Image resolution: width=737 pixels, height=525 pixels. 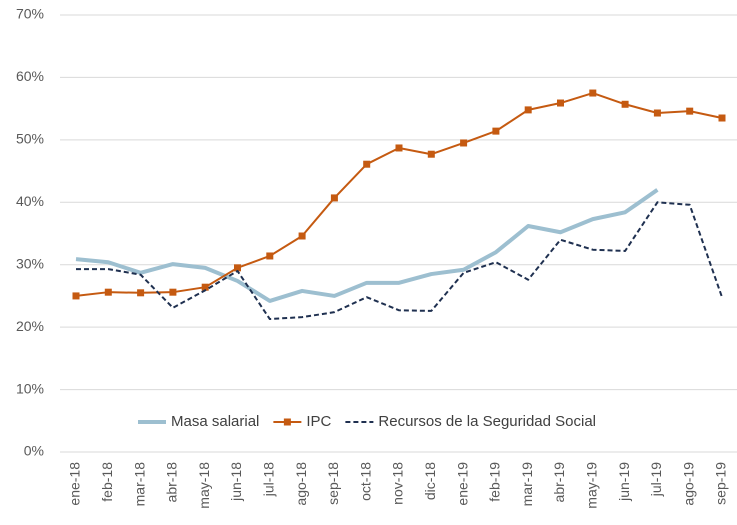 I want to click on x-tick-label: jun-18, so click(x=236, y=482).